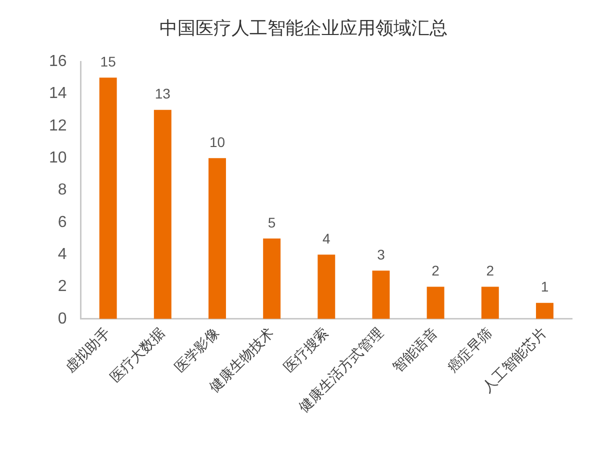 This screenshot has width=600, height=460. What do you see at coordinates (217, 142) in the screenshot?
I see `data-label: 10` at bounding box center [217, 142].